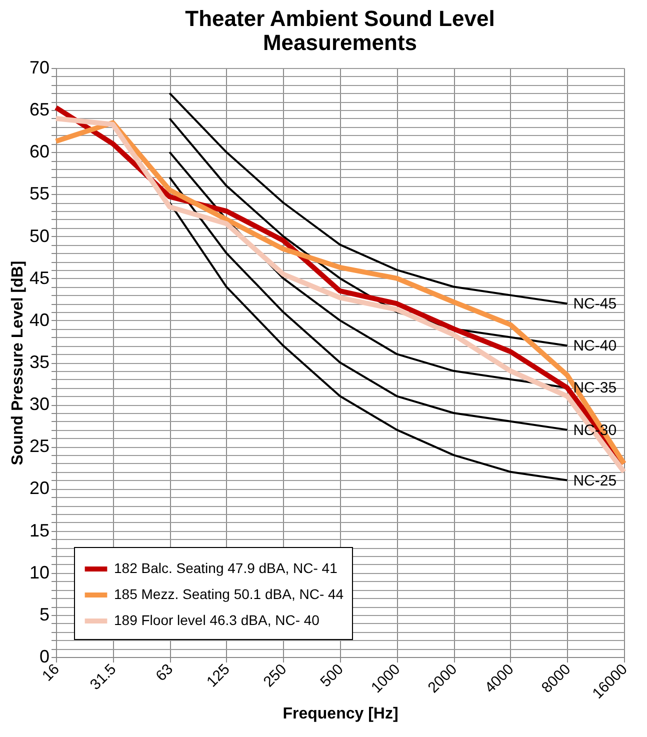 This screenshot has height=737, width=647. What do you see at coordinates (39, 572) in the screenshot?
I see `y-tick-label: 10` at bounding box center [39, 572].